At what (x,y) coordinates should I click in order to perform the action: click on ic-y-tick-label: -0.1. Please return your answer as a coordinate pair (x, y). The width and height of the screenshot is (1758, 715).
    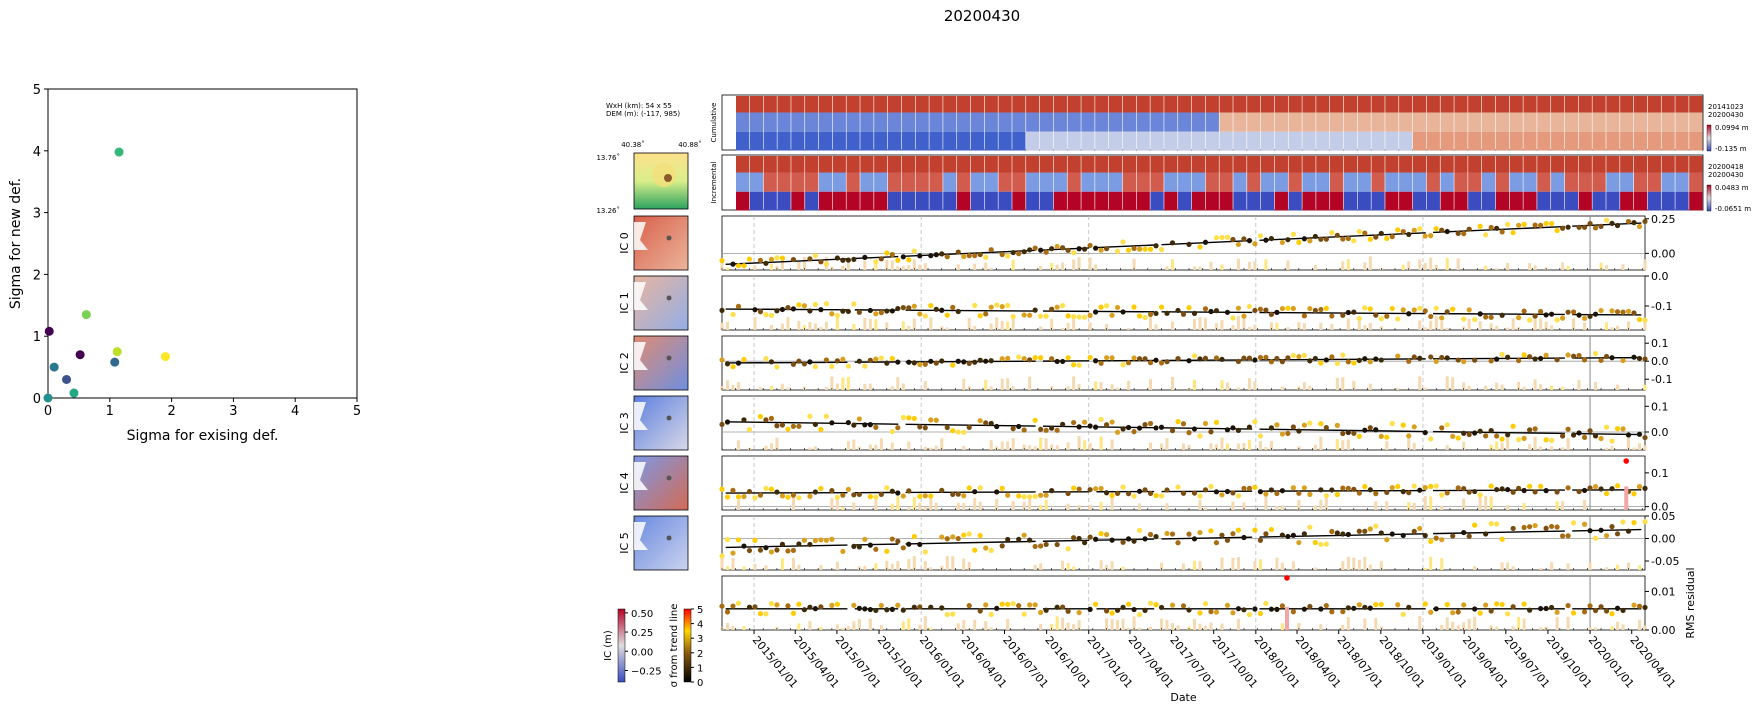
    Looking at the image, I should click on (1661, 306).